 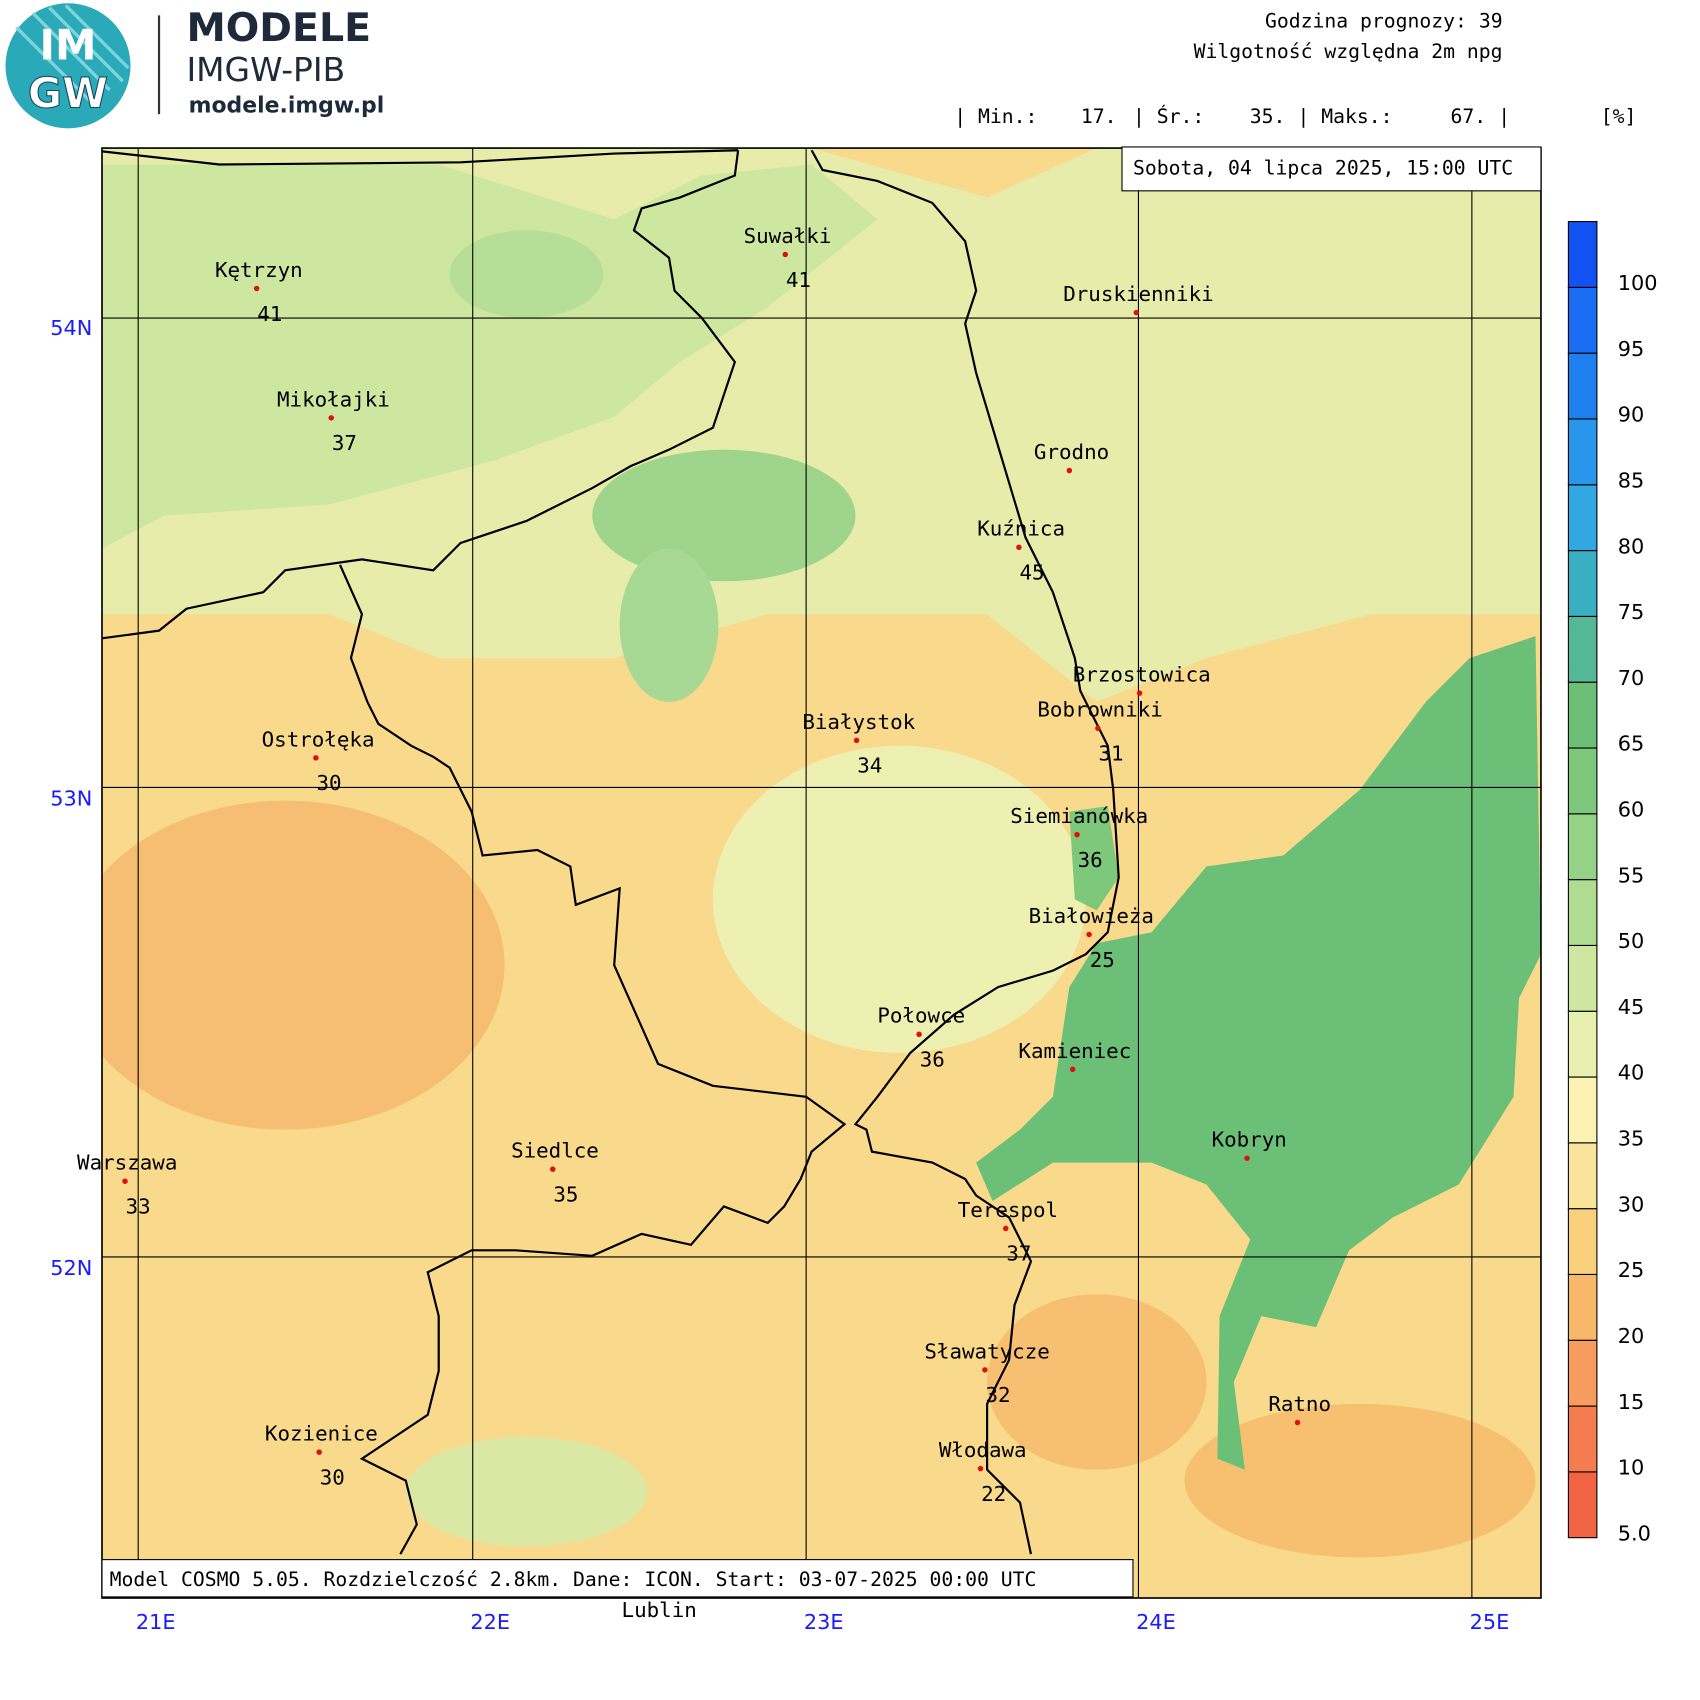 What do you see at coordinates (1299, 1404) in the screenshot?
I see `city-name: Ratno` at bounding box center [1299, 1404].